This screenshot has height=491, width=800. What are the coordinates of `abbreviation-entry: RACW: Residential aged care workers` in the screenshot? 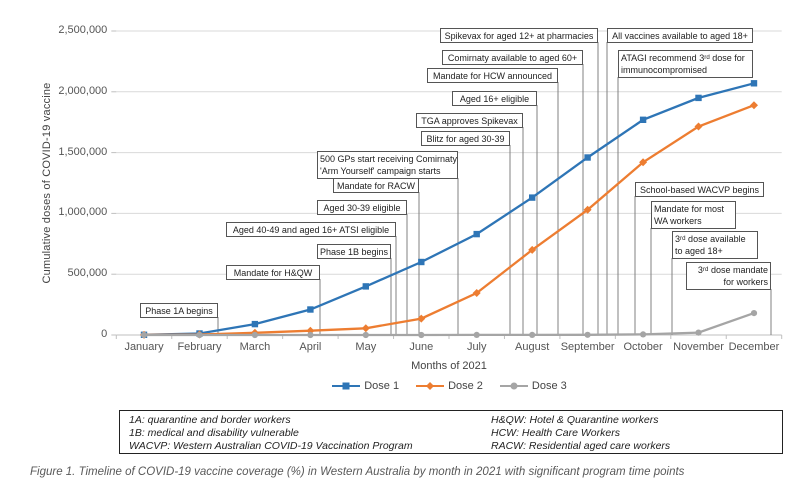 It's located at (581, 446).